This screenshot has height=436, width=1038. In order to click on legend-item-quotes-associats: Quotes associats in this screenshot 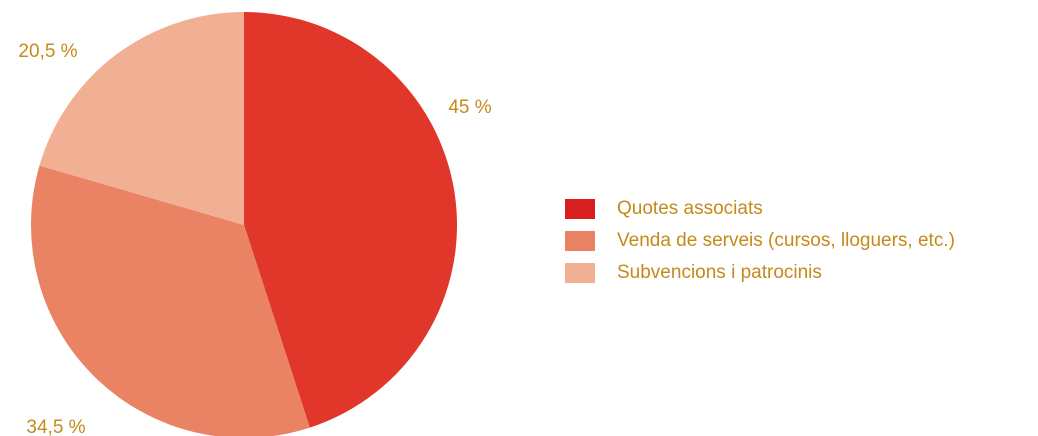, I will do `click(760, 209)`.